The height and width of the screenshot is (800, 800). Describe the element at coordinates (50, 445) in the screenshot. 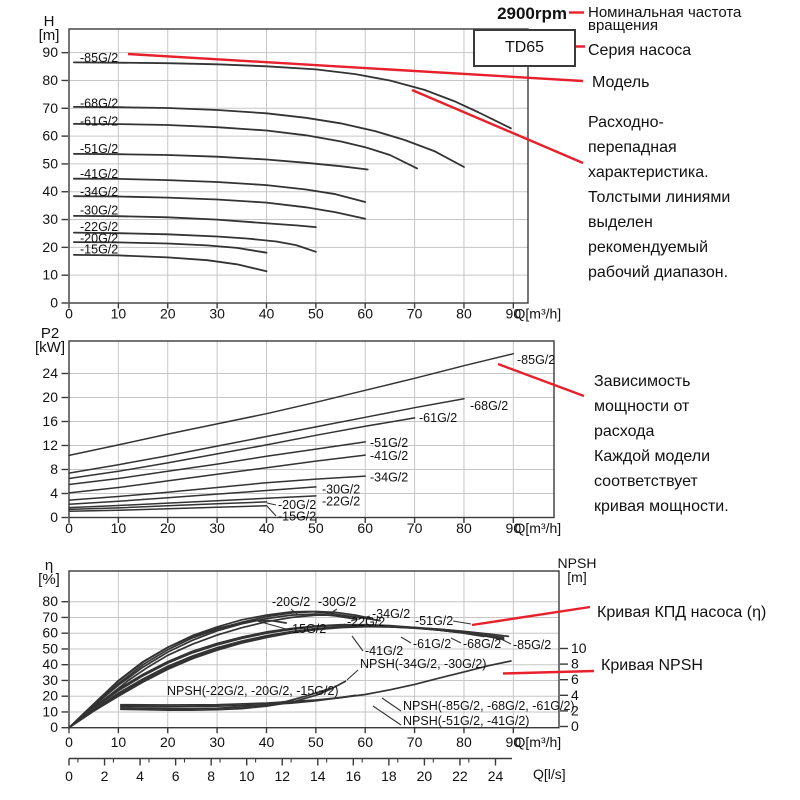

I see `y-tick-label: 12` at that location.